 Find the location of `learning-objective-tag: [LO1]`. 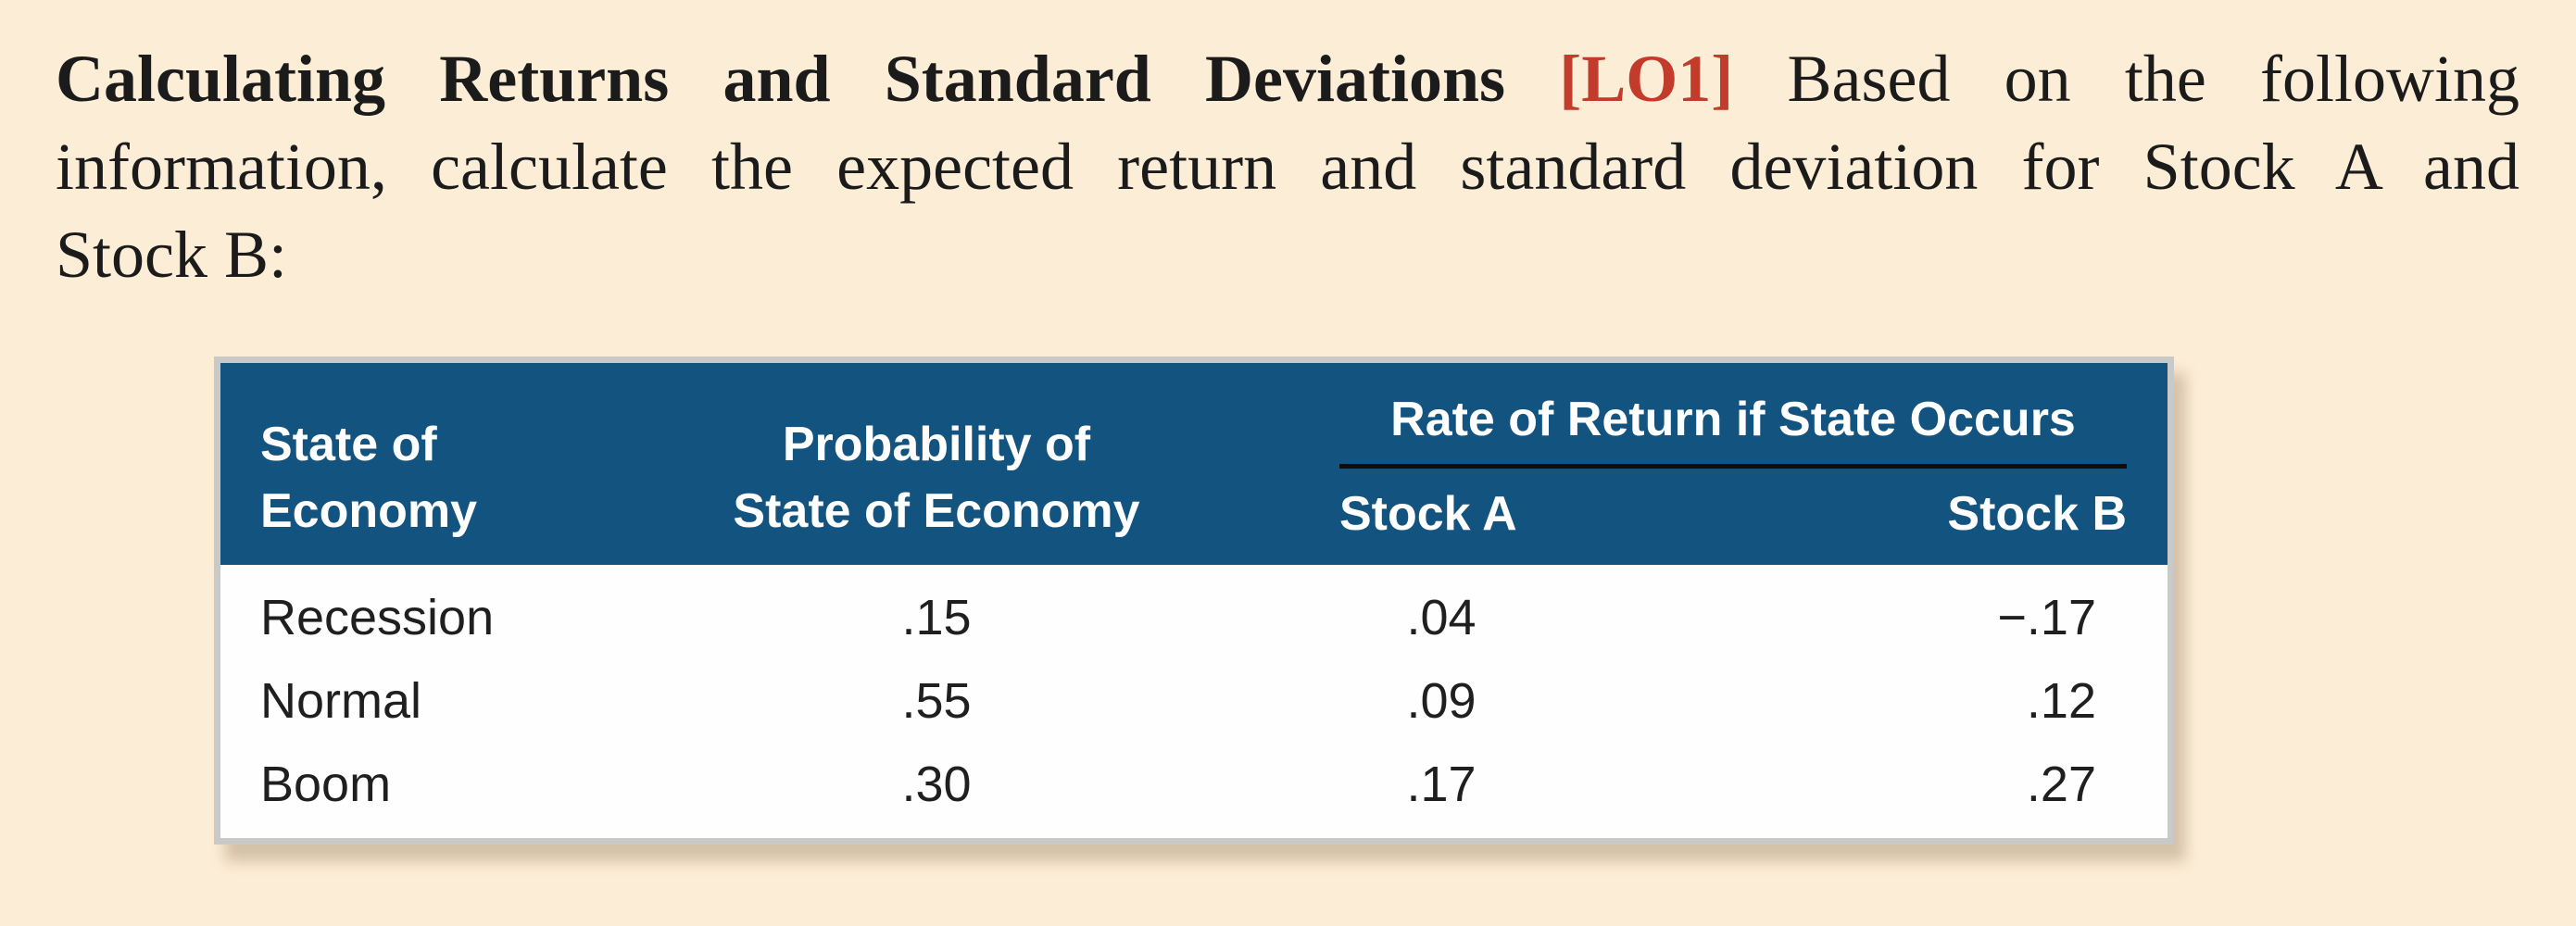

learning-objective-tag: [LO1] is located at coordinates (1646, 79).